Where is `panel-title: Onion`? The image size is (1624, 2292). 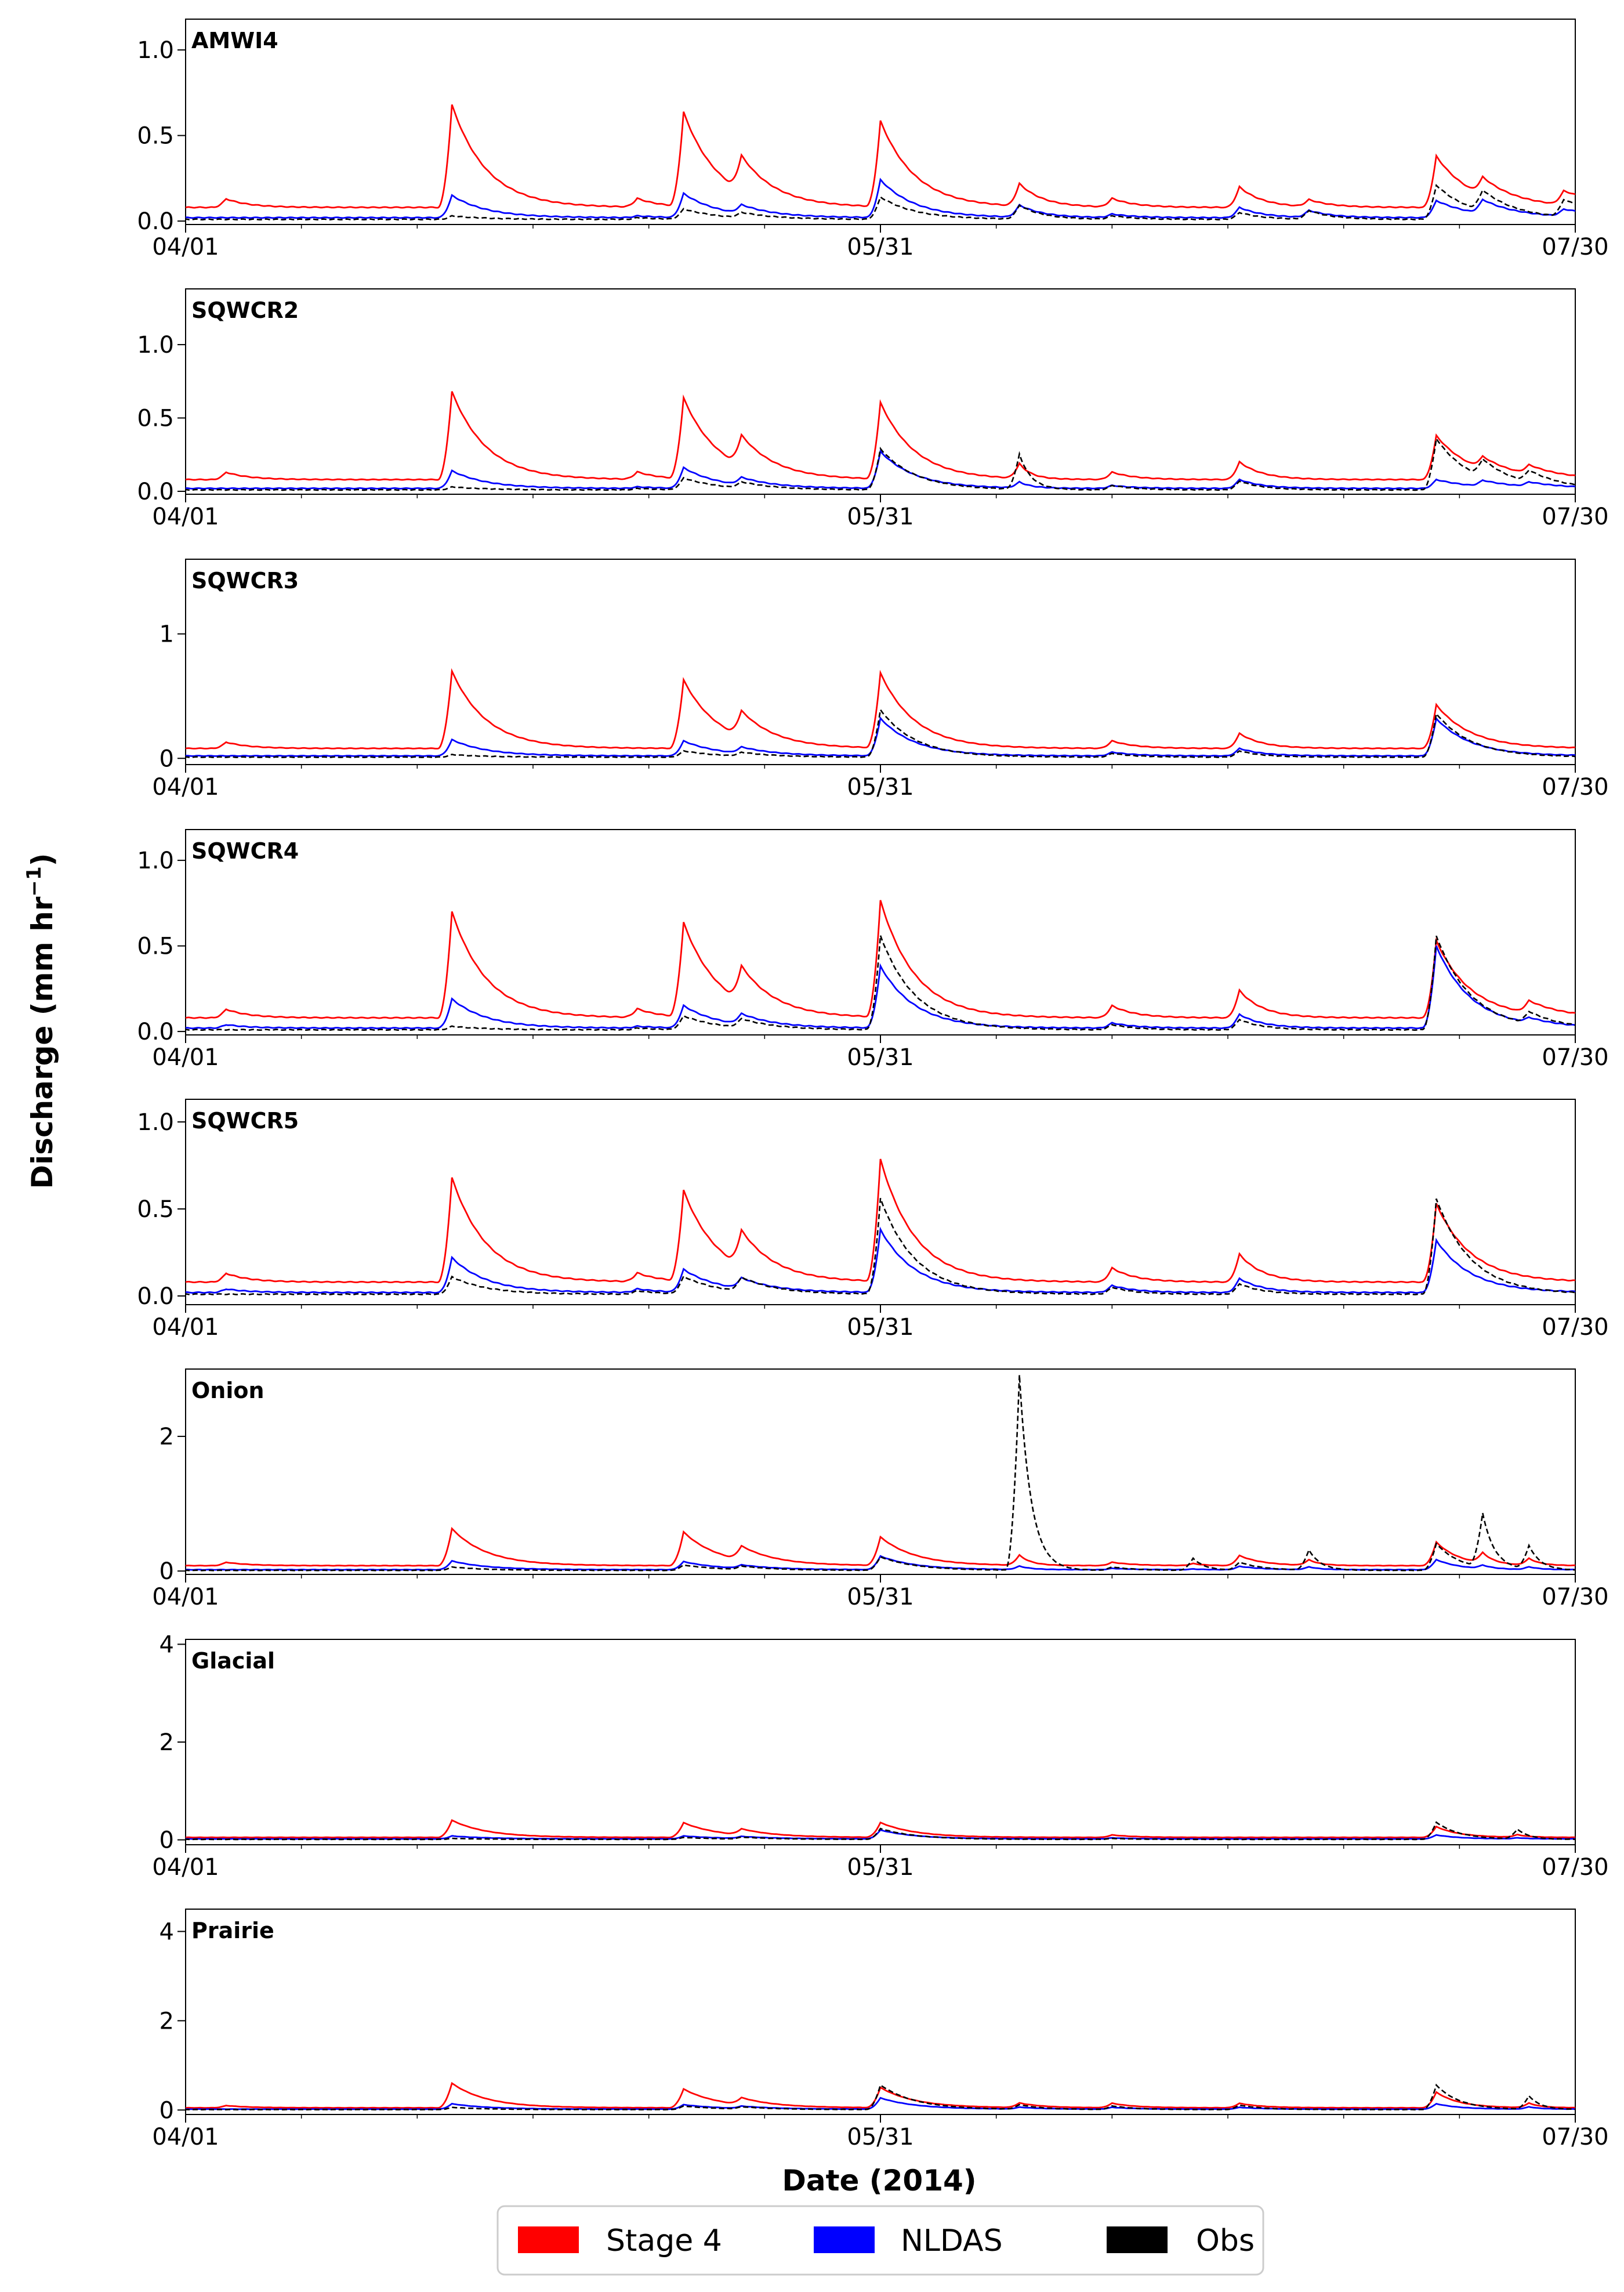
panel-title: Onion is located at coordinates (227, 1391).